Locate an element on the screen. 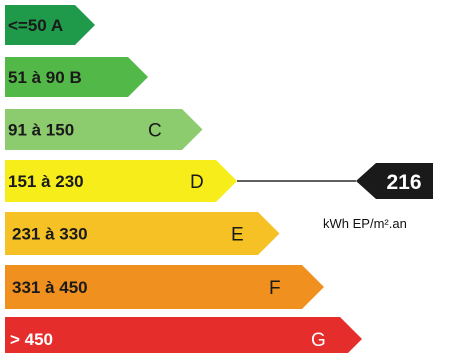 The image size is (456, 353). indicator-value: 216 is located at coordinates (403, 182).